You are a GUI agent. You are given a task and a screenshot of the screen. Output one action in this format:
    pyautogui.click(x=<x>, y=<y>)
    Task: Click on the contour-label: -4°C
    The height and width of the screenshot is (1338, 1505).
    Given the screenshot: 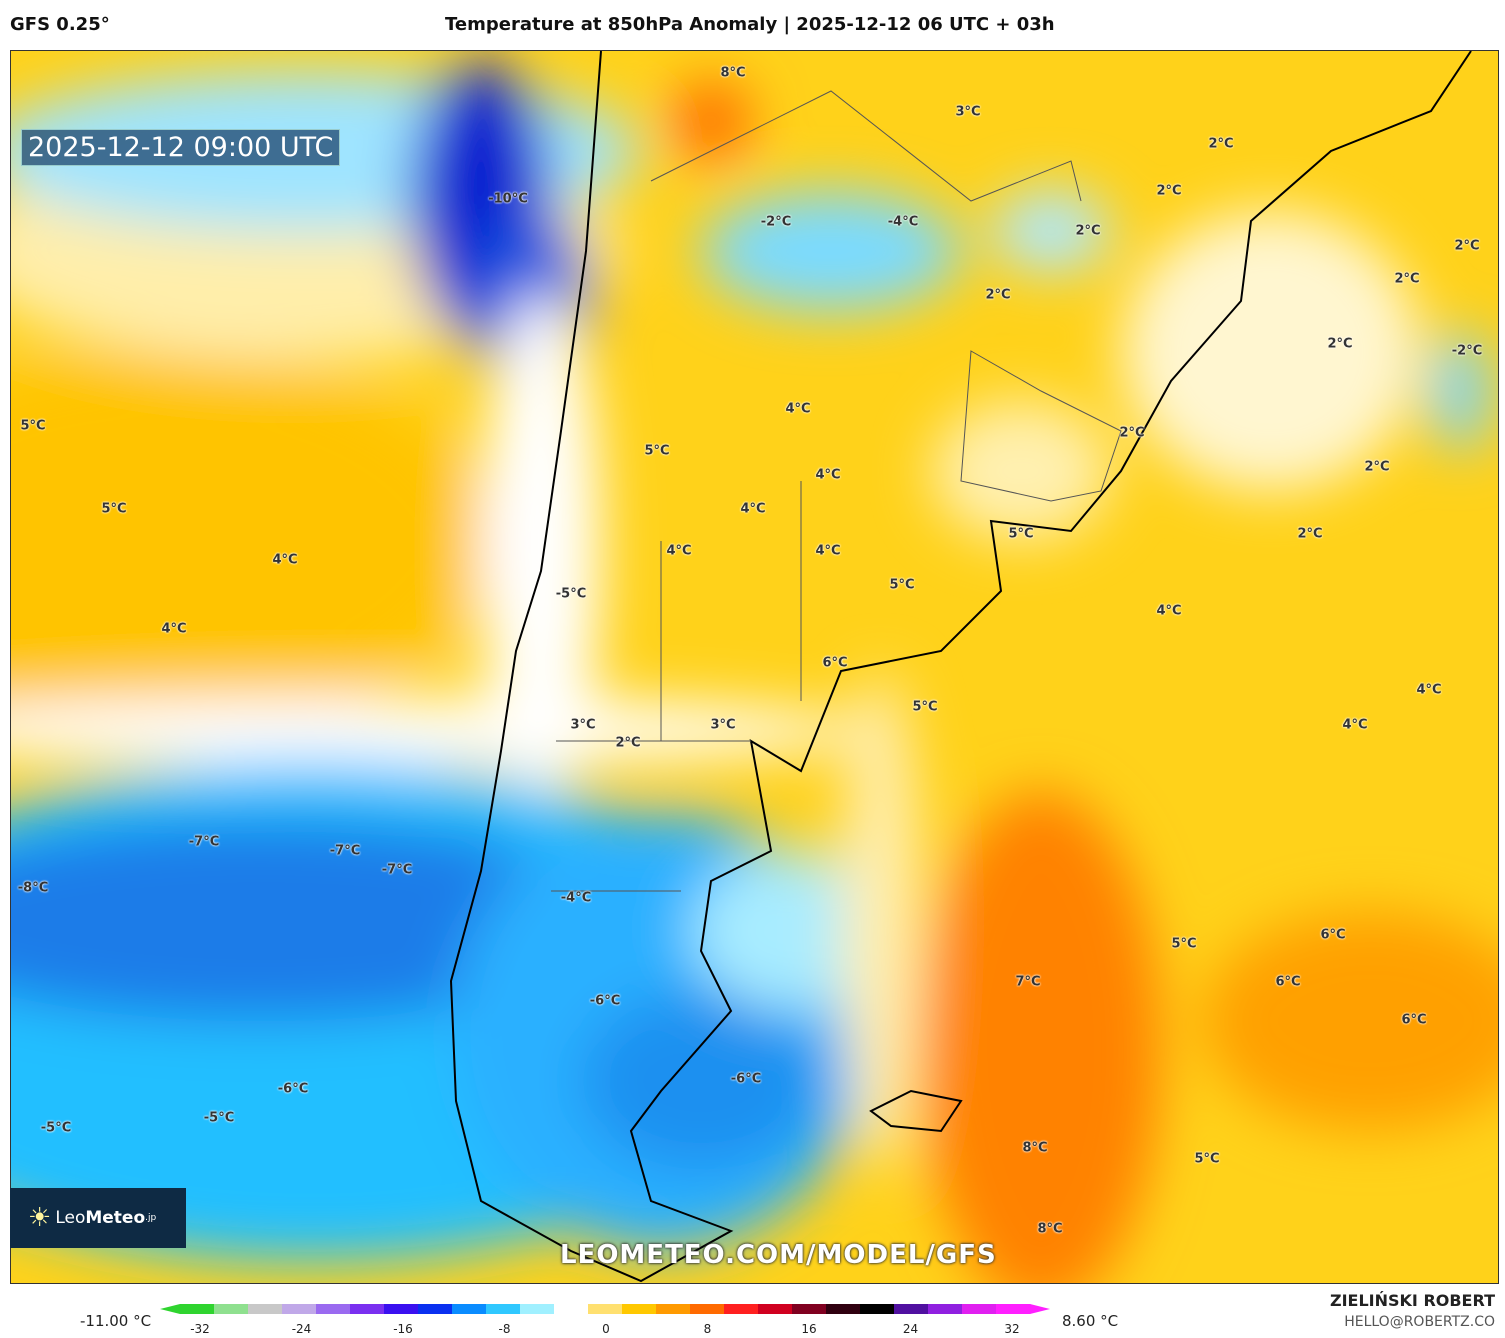 What is the action you would take?
    pyautogui.click(x=576, y=898)
    